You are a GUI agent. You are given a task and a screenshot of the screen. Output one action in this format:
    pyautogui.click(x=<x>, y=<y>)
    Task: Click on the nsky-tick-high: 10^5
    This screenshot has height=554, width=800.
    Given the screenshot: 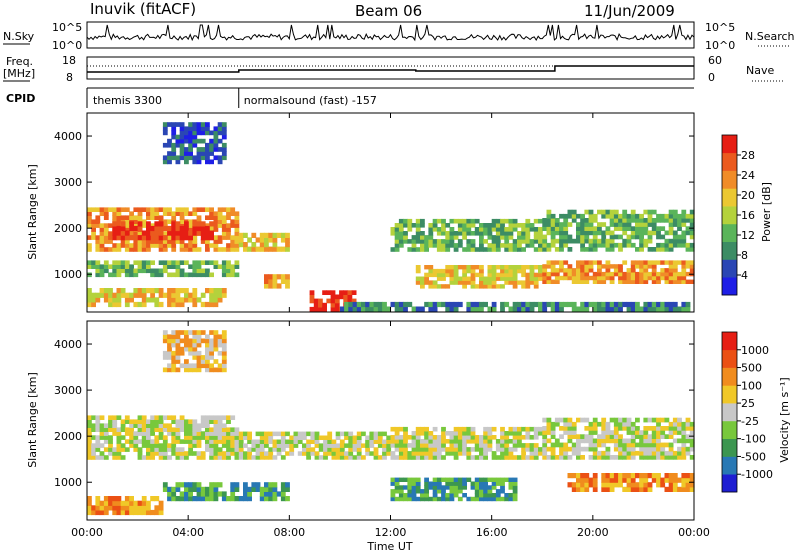 What is the action you would take?
    pyautogui.click(x=67, y=27)
    